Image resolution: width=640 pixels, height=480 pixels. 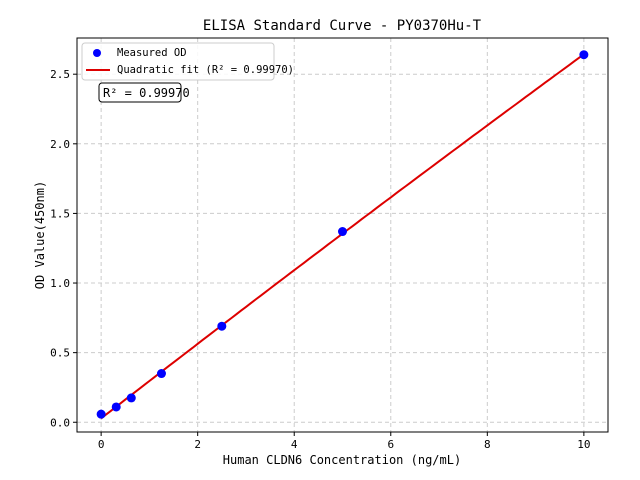 I want to click on y-tick-label: 2.5, so click(x=60, y=74).